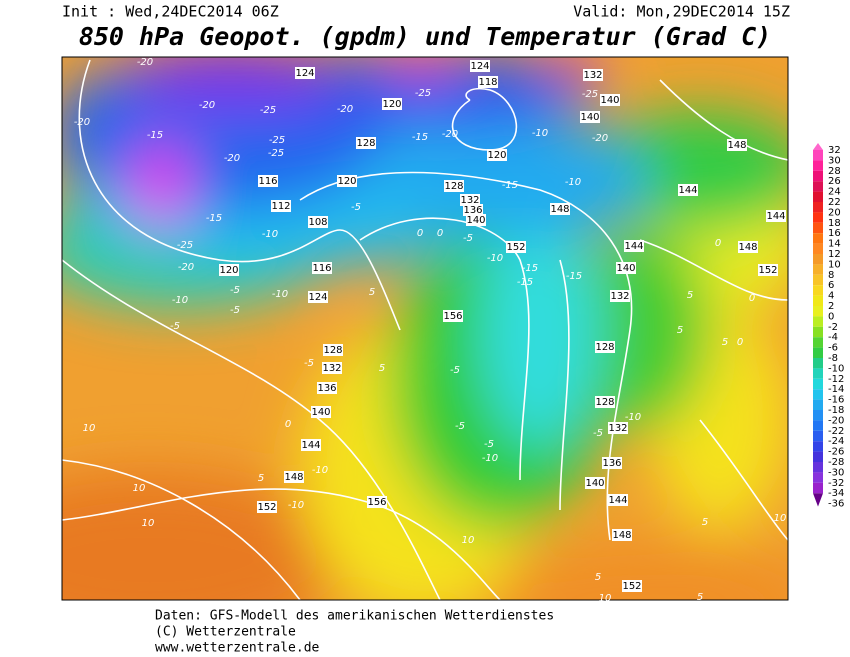 This screenshot has height=657, width=850. I want to click on colorbar-label: -20, so click(836, 420).